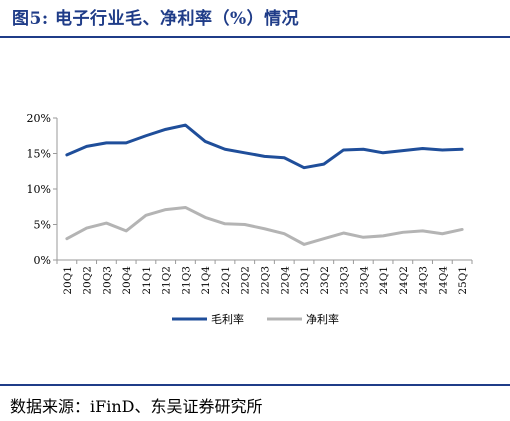 Image resolution: width=510 pixels, height=421 pixels. Describe the element at coordinates (255, 385) in the screenshot. I see `source-rule` at that location.